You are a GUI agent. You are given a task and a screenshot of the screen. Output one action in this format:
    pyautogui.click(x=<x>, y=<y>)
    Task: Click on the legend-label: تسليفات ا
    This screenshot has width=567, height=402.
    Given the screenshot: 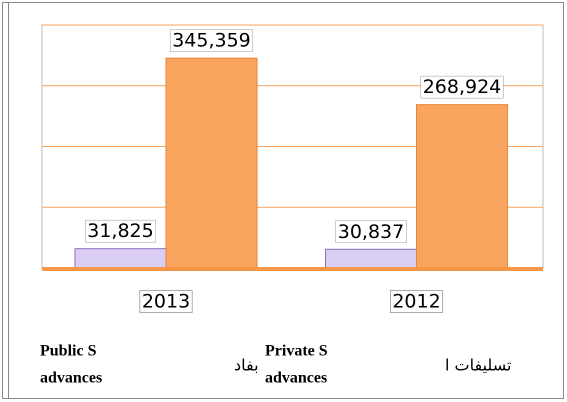 What is the action you would take?
    pyautogui.click(x=478, y=365)
    